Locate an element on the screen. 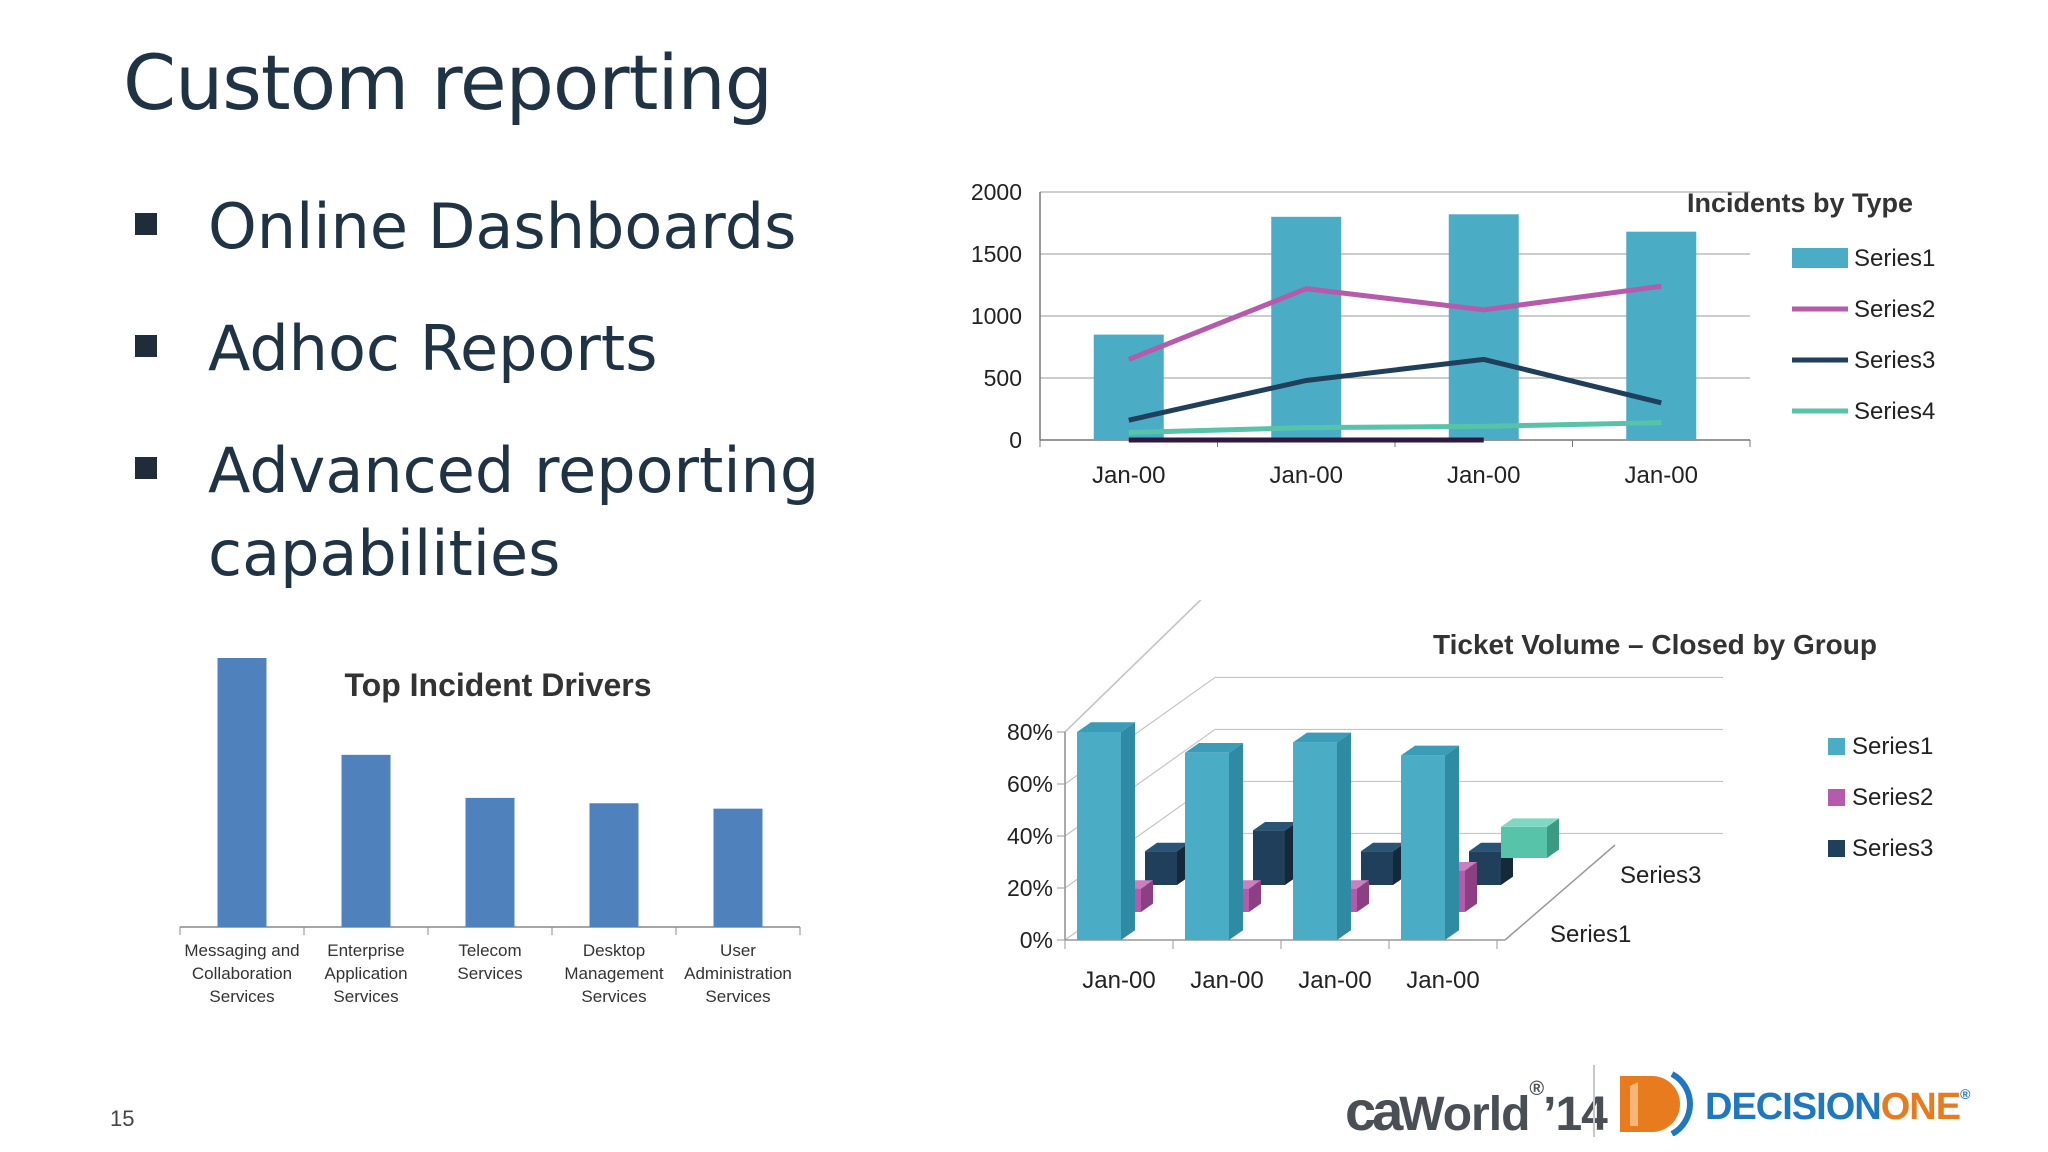  y-tick-label: 1500 is located at coordinates (996, 254).